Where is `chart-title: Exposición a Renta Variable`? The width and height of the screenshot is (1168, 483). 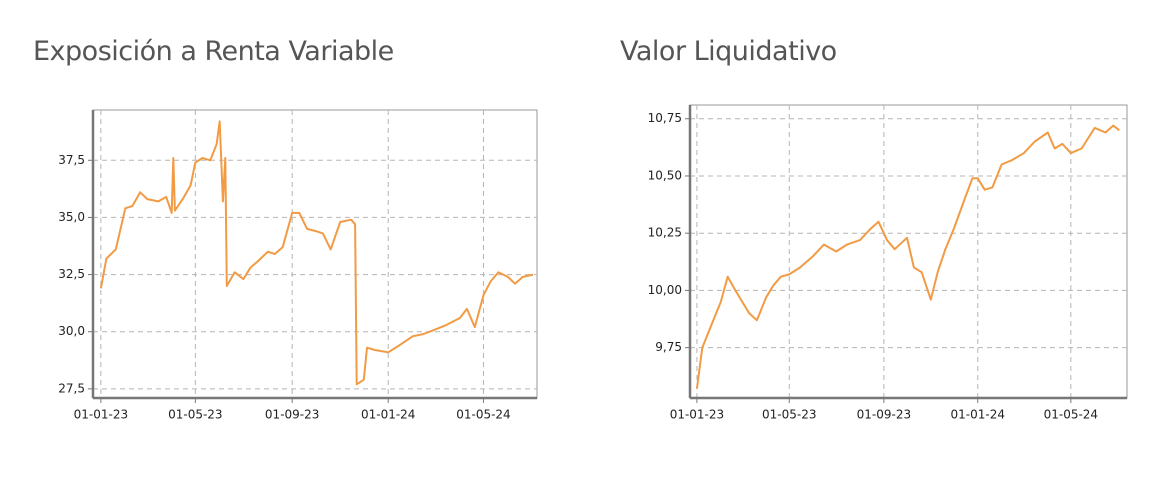
chart-title: Exposición a Renta Variable is located at coordinates (213, 51).